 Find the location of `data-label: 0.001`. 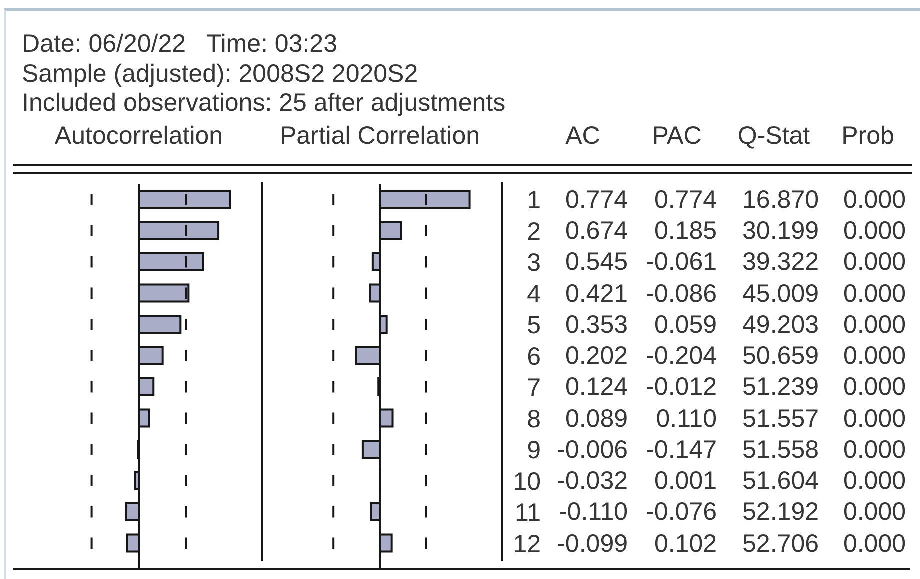

data-label: 0.001 is located at coordinates (685, 481).